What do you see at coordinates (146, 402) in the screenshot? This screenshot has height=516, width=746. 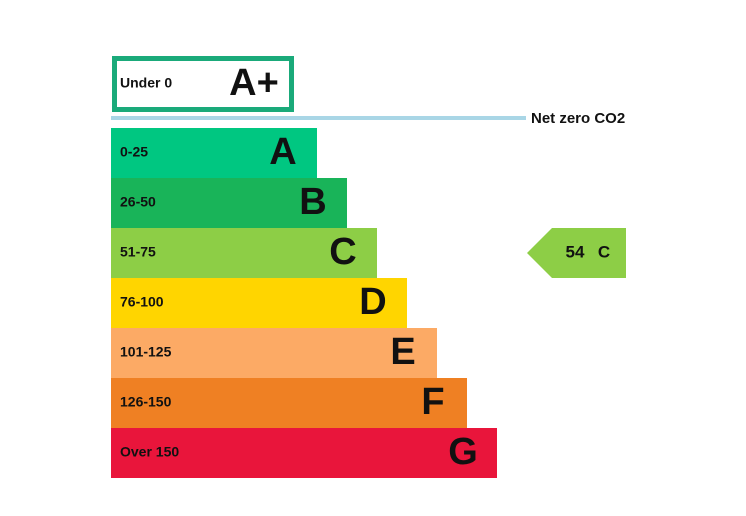 I see `band-range: 126-150` at bounding box center [146, 402].